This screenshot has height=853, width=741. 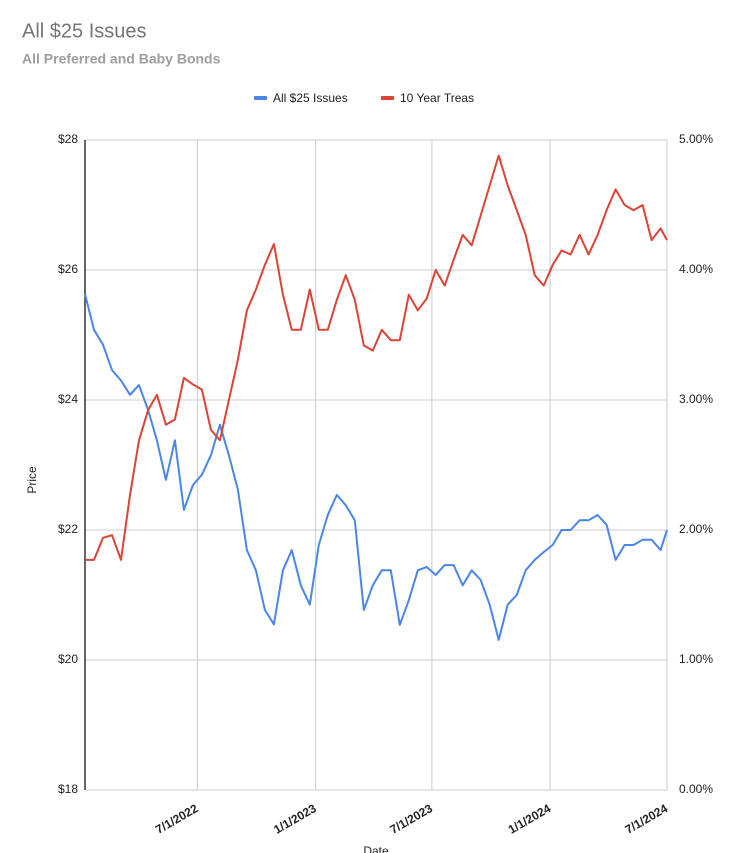 I want to click on chart-title: All $25 Issues, so click(x=84, y=31).